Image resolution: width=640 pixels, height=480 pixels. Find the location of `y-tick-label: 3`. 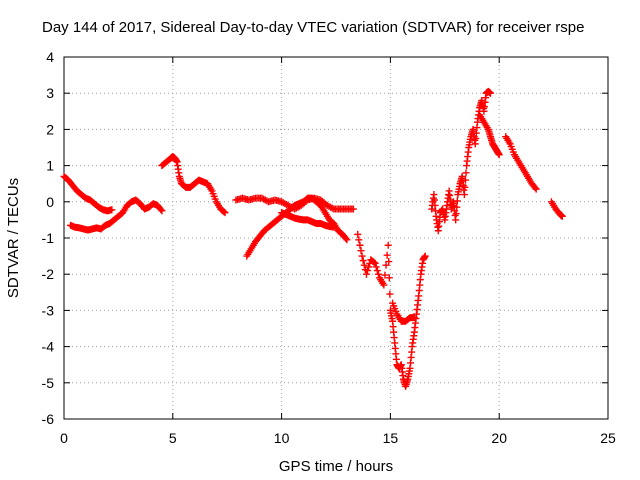

y-tick-label: 3 is located at coordinates (50, 93).